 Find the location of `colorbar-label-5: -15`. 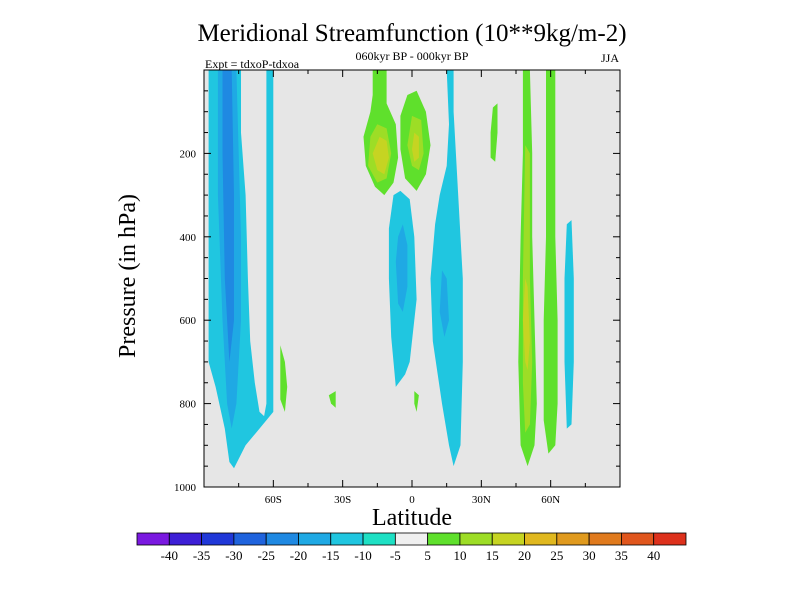

colorbar-label-5: -15 is located at coordinates (330, 555).